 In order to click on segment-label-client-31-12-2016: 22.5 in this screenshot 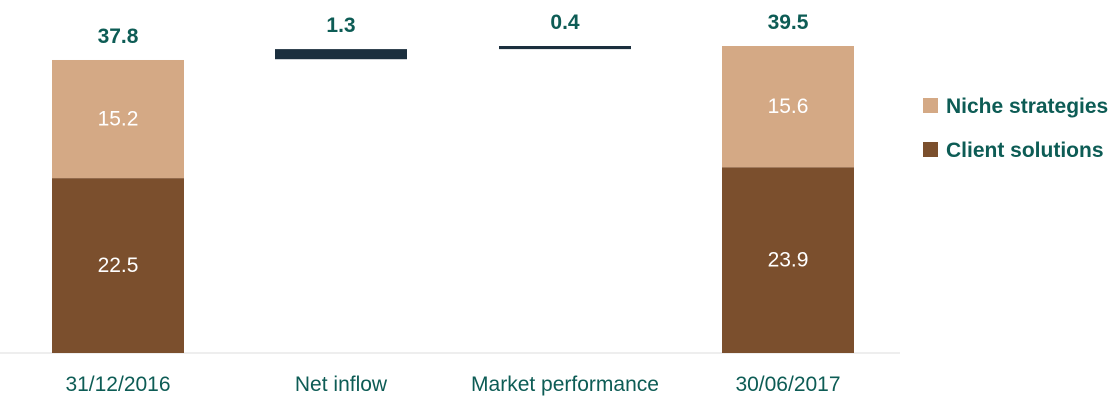, I will do `click(118, 265)`.